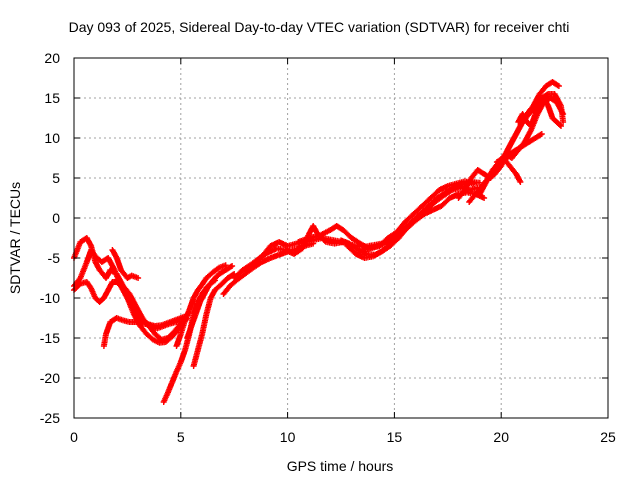  I want to click on y-tick-label: -25, so click(50, 418).